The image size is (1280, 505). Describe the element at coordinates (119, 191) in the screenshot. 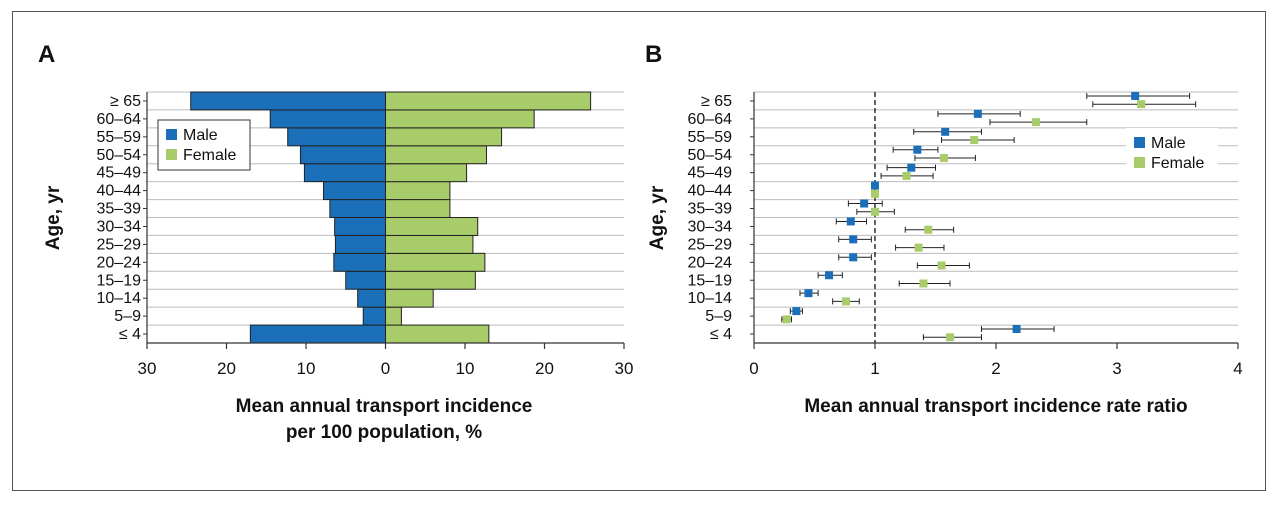

I see `category-label: 40–44` at that location.